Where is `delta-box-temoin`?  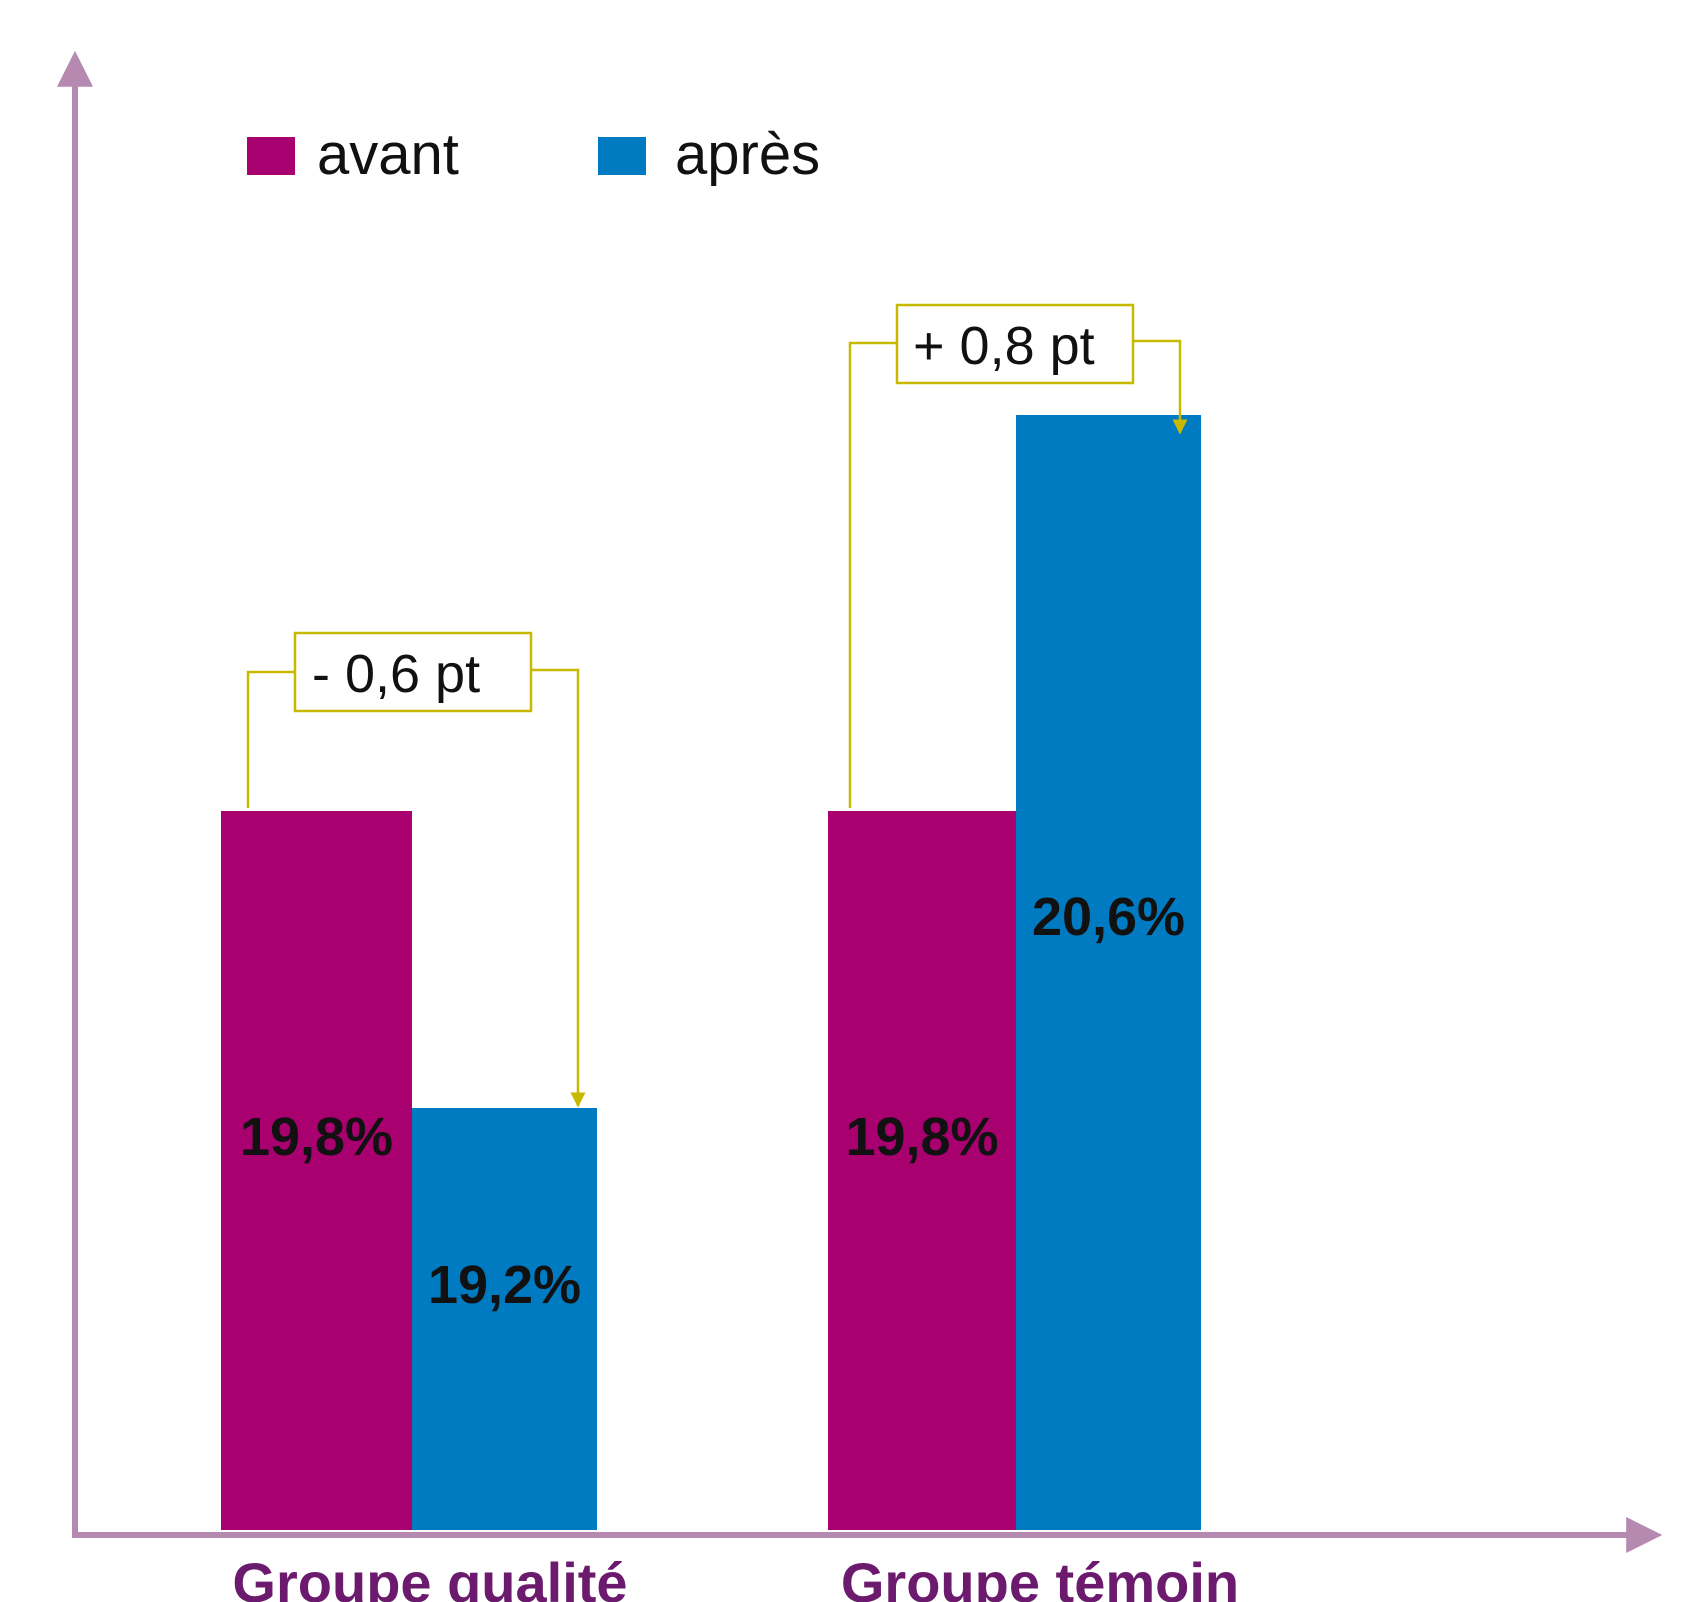 delta-box-temoin is located at coordinates (1015, 344).